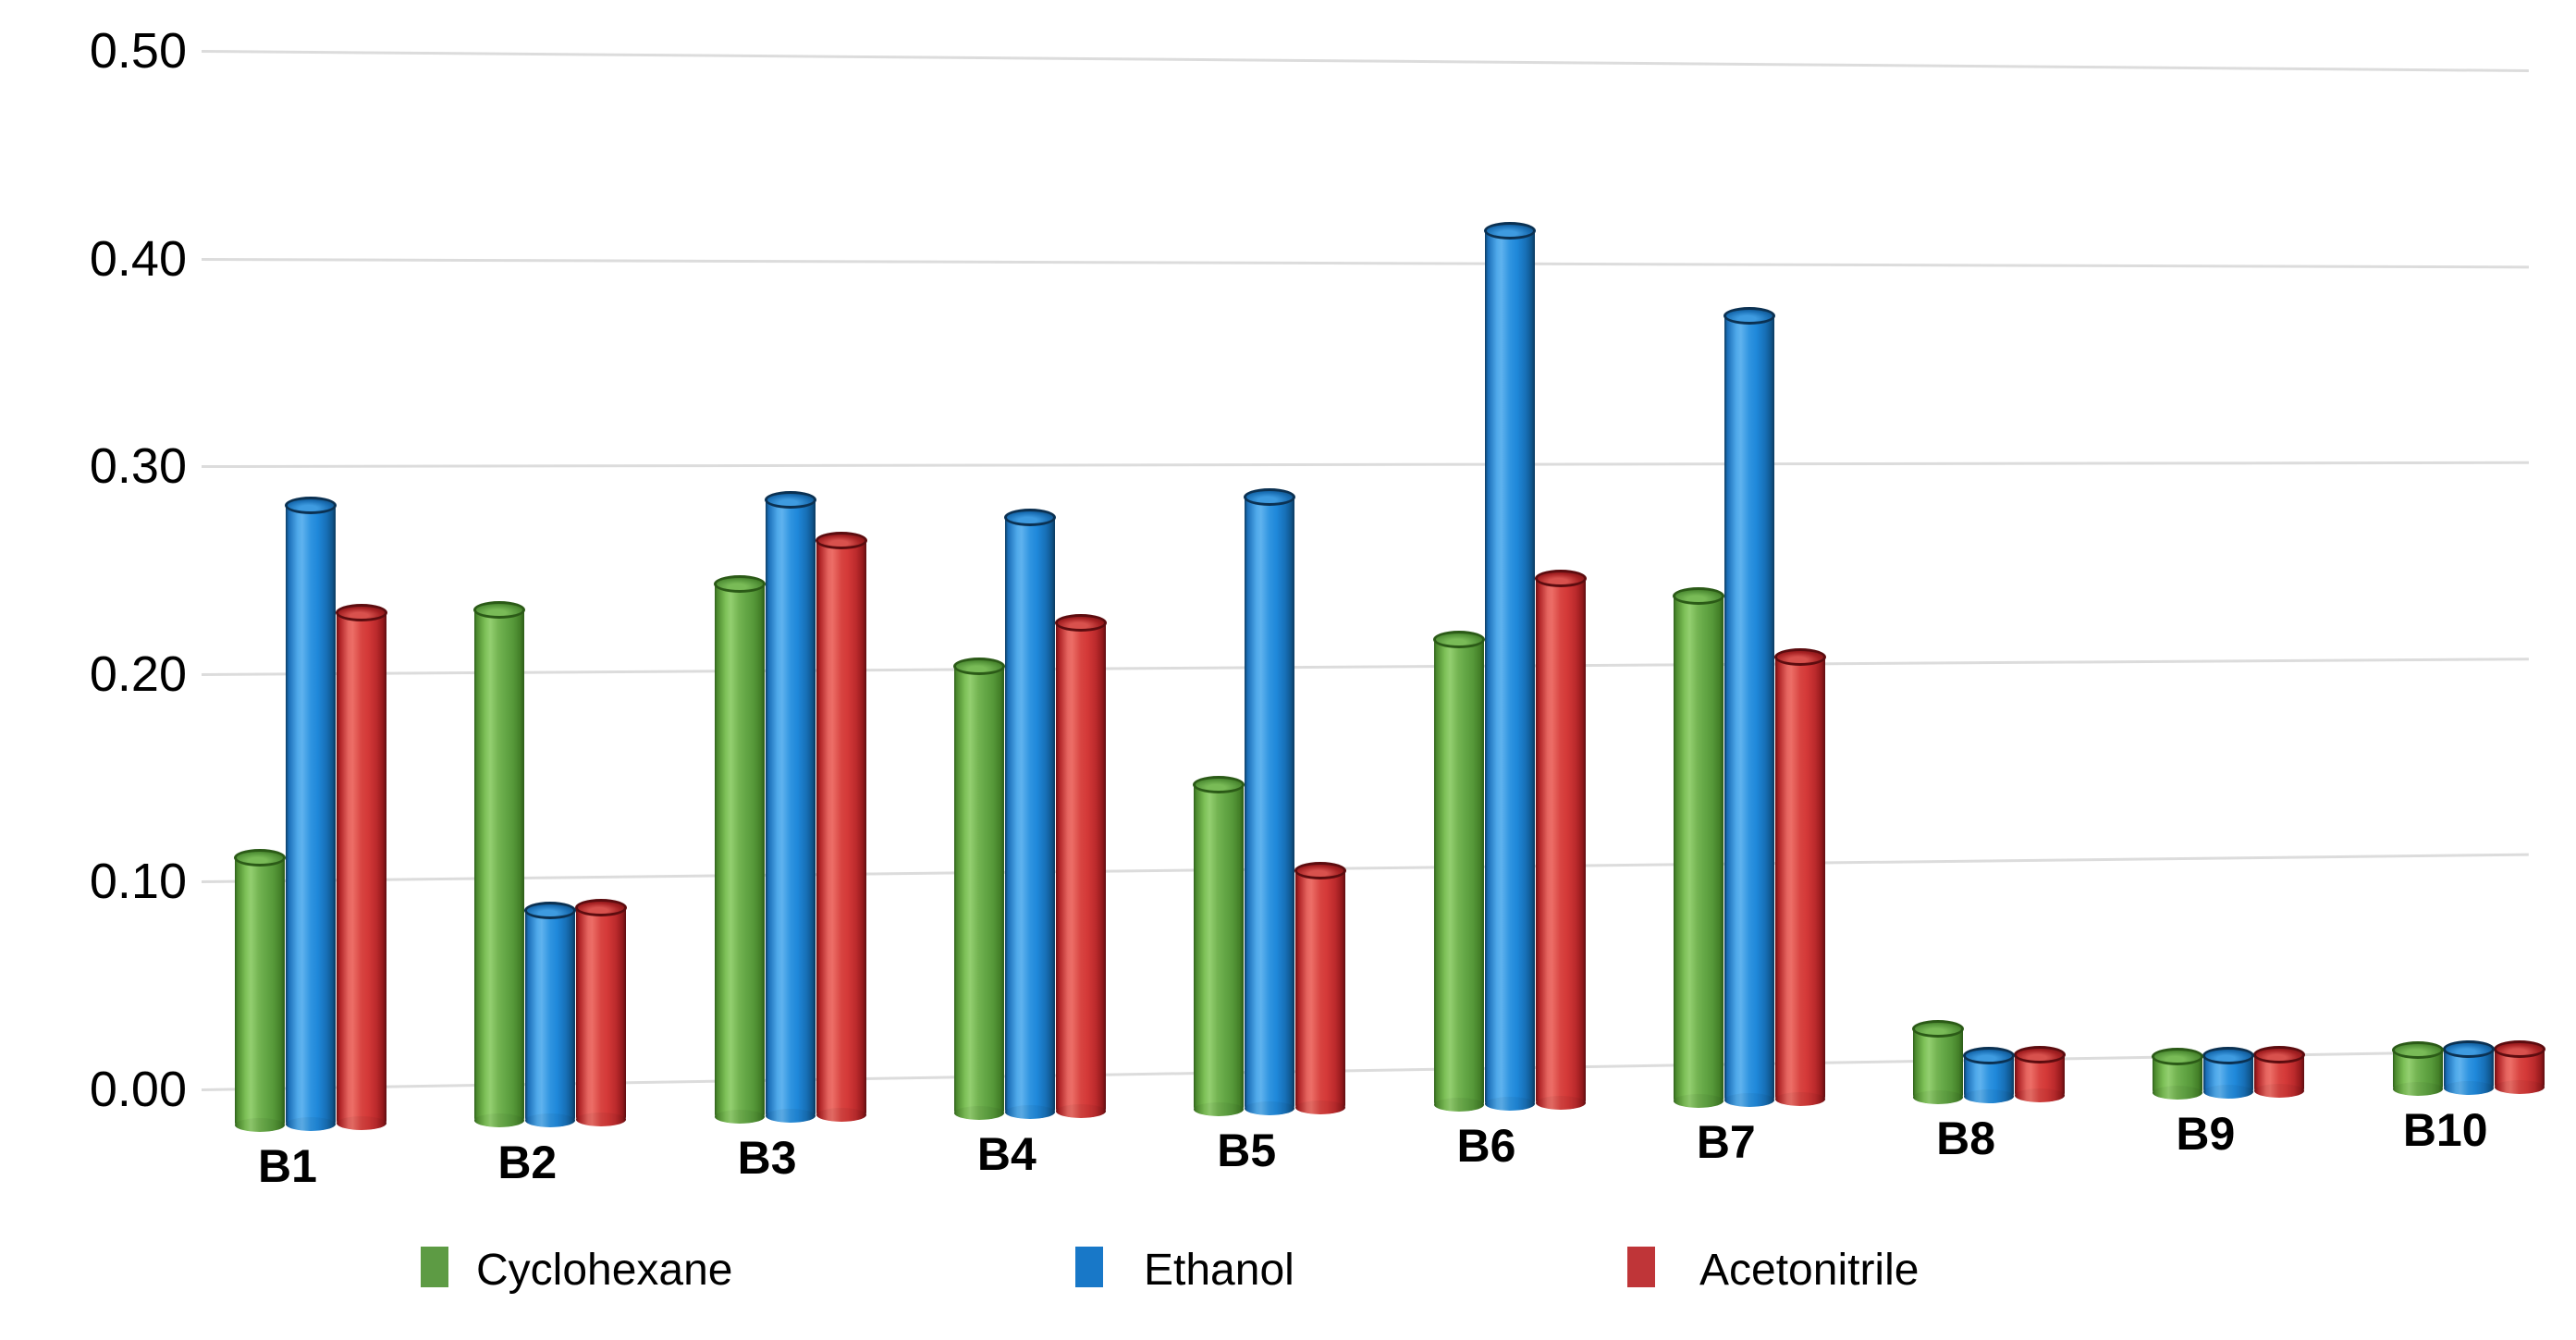 This screenshot has height=1340, width=2576. What do you see at coordinates (138, 1089) in the screenshot?
I see `y-axis-tick-label: 0.00` at bounding box center [138, 1089].